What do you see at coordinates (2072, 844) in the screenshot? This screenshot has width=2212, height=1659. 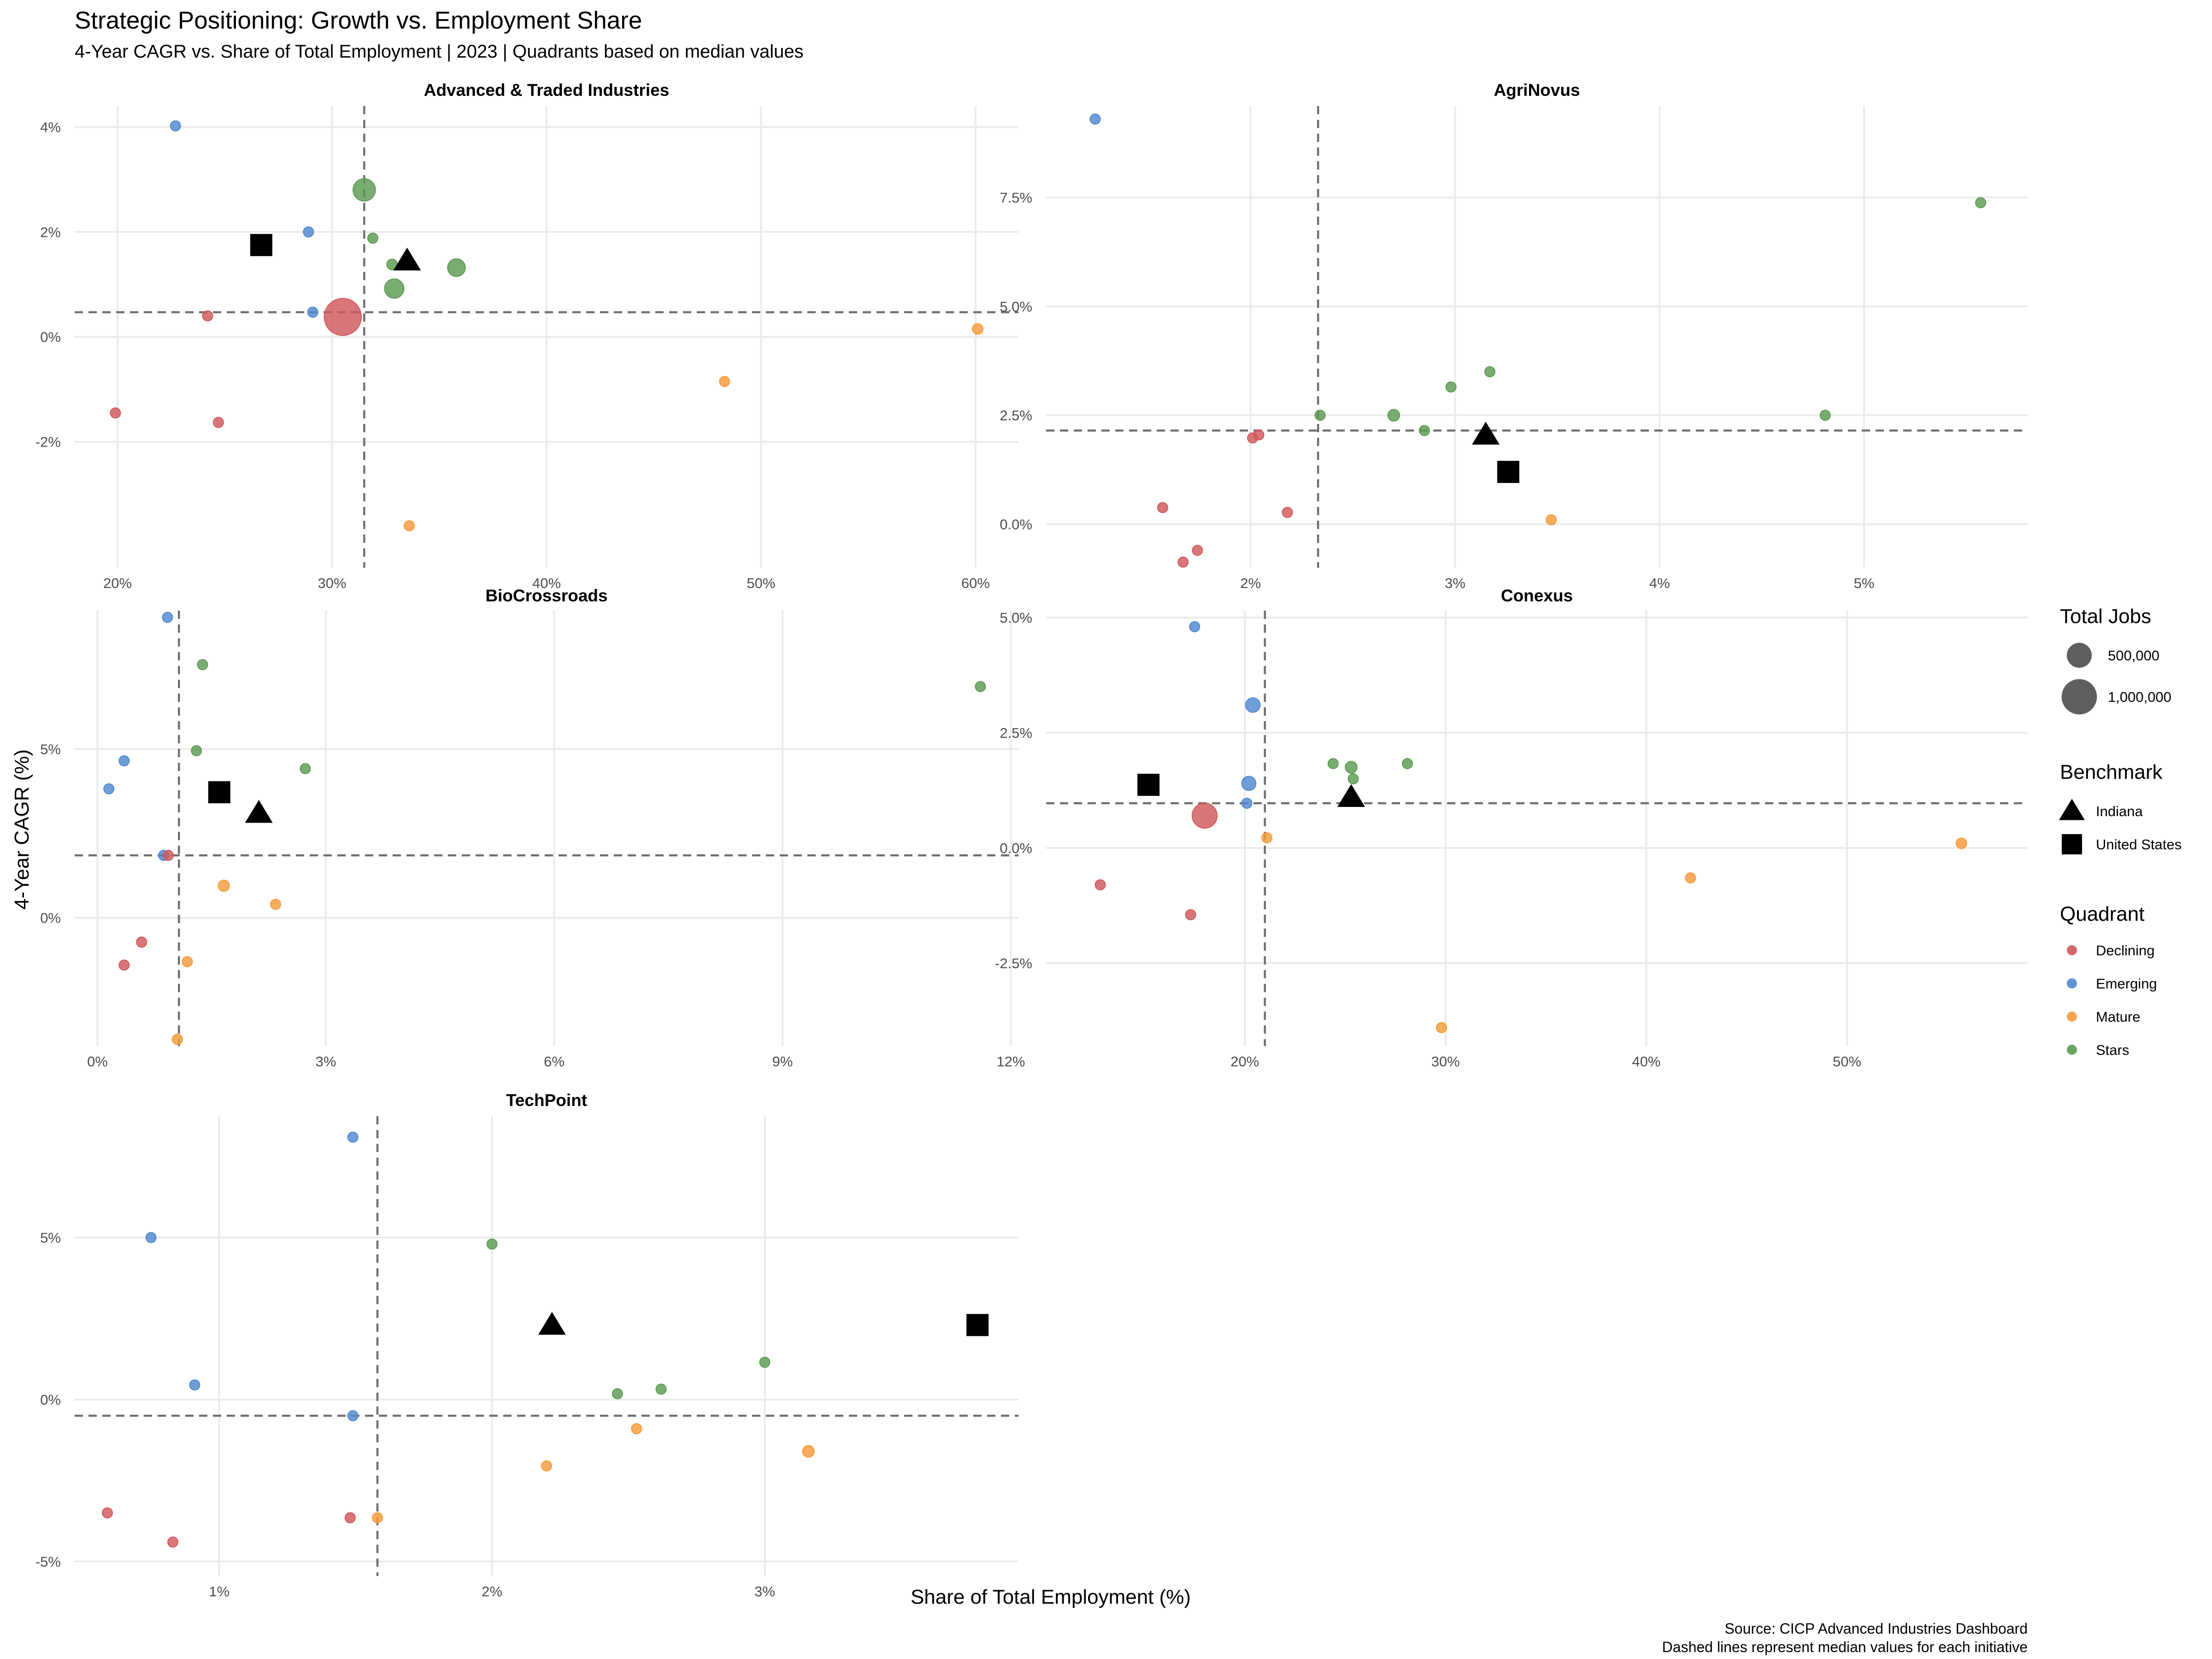 I see `legend-square-icon` at bounding box center [2072, 844].